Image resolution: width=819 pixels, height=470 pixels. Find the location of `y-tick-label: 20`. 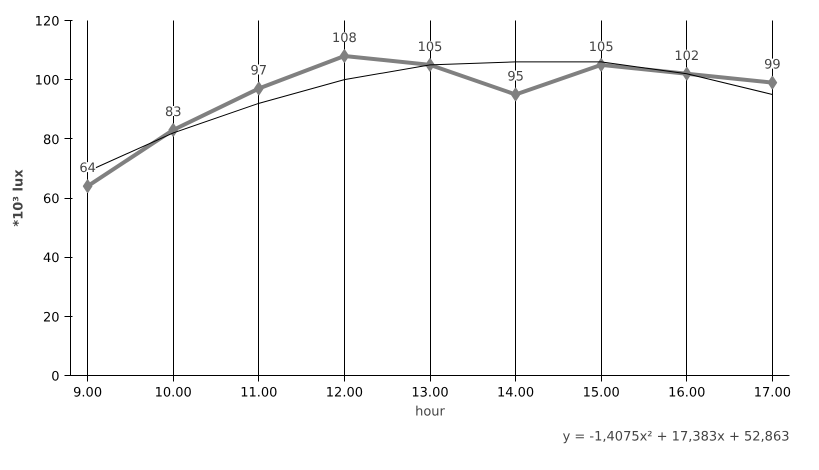

y-tick-label: 20 is located at coordinates (51, 318).